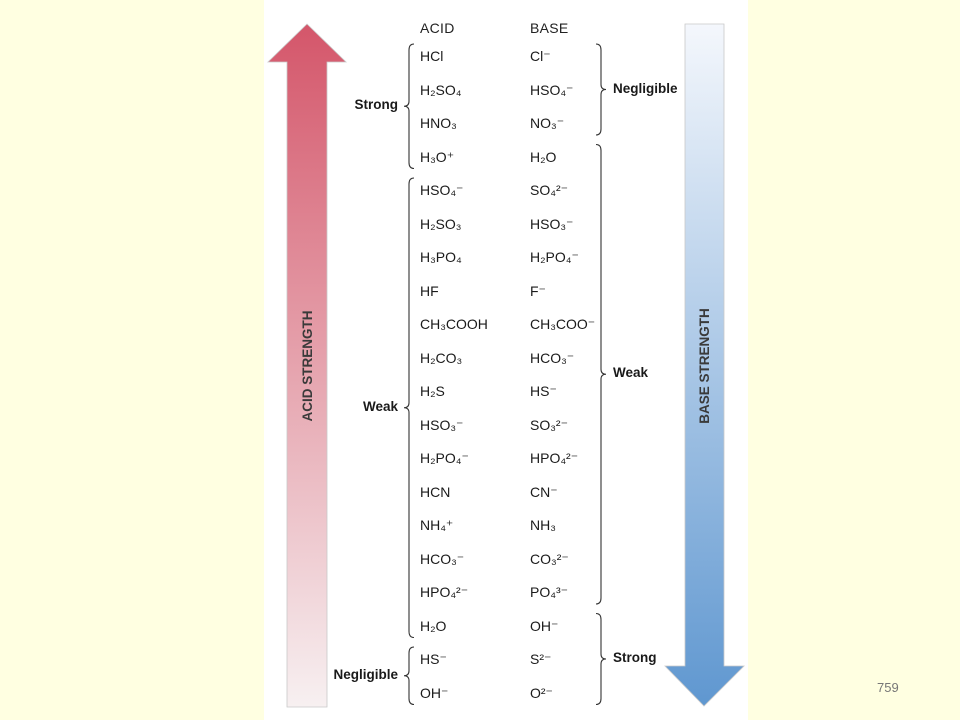 The width and height of the screenshot is (960, 720). I want to click on acid-formula: HS⁻, so click(433, 659).